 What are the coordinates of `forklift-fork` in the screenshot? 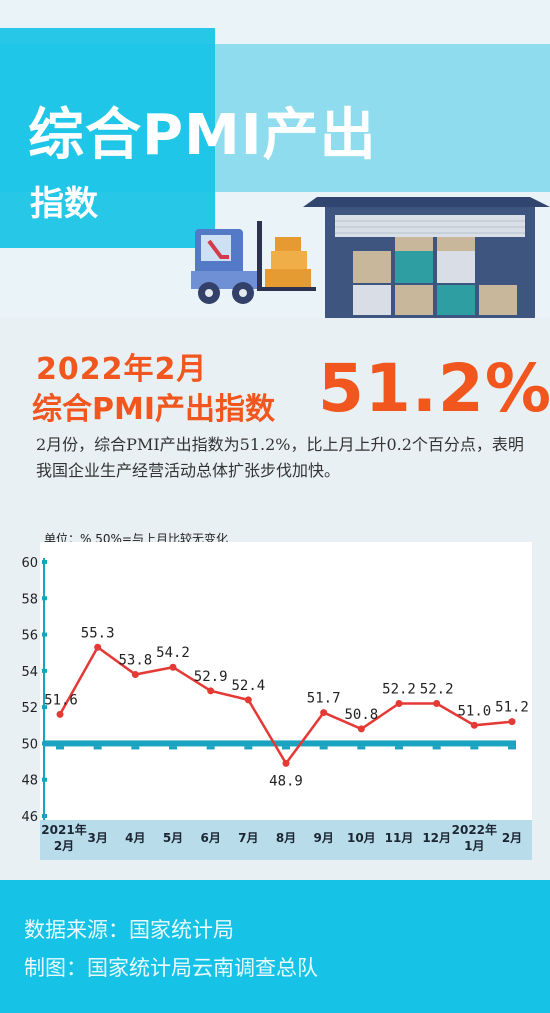 It's located at (289, 289).